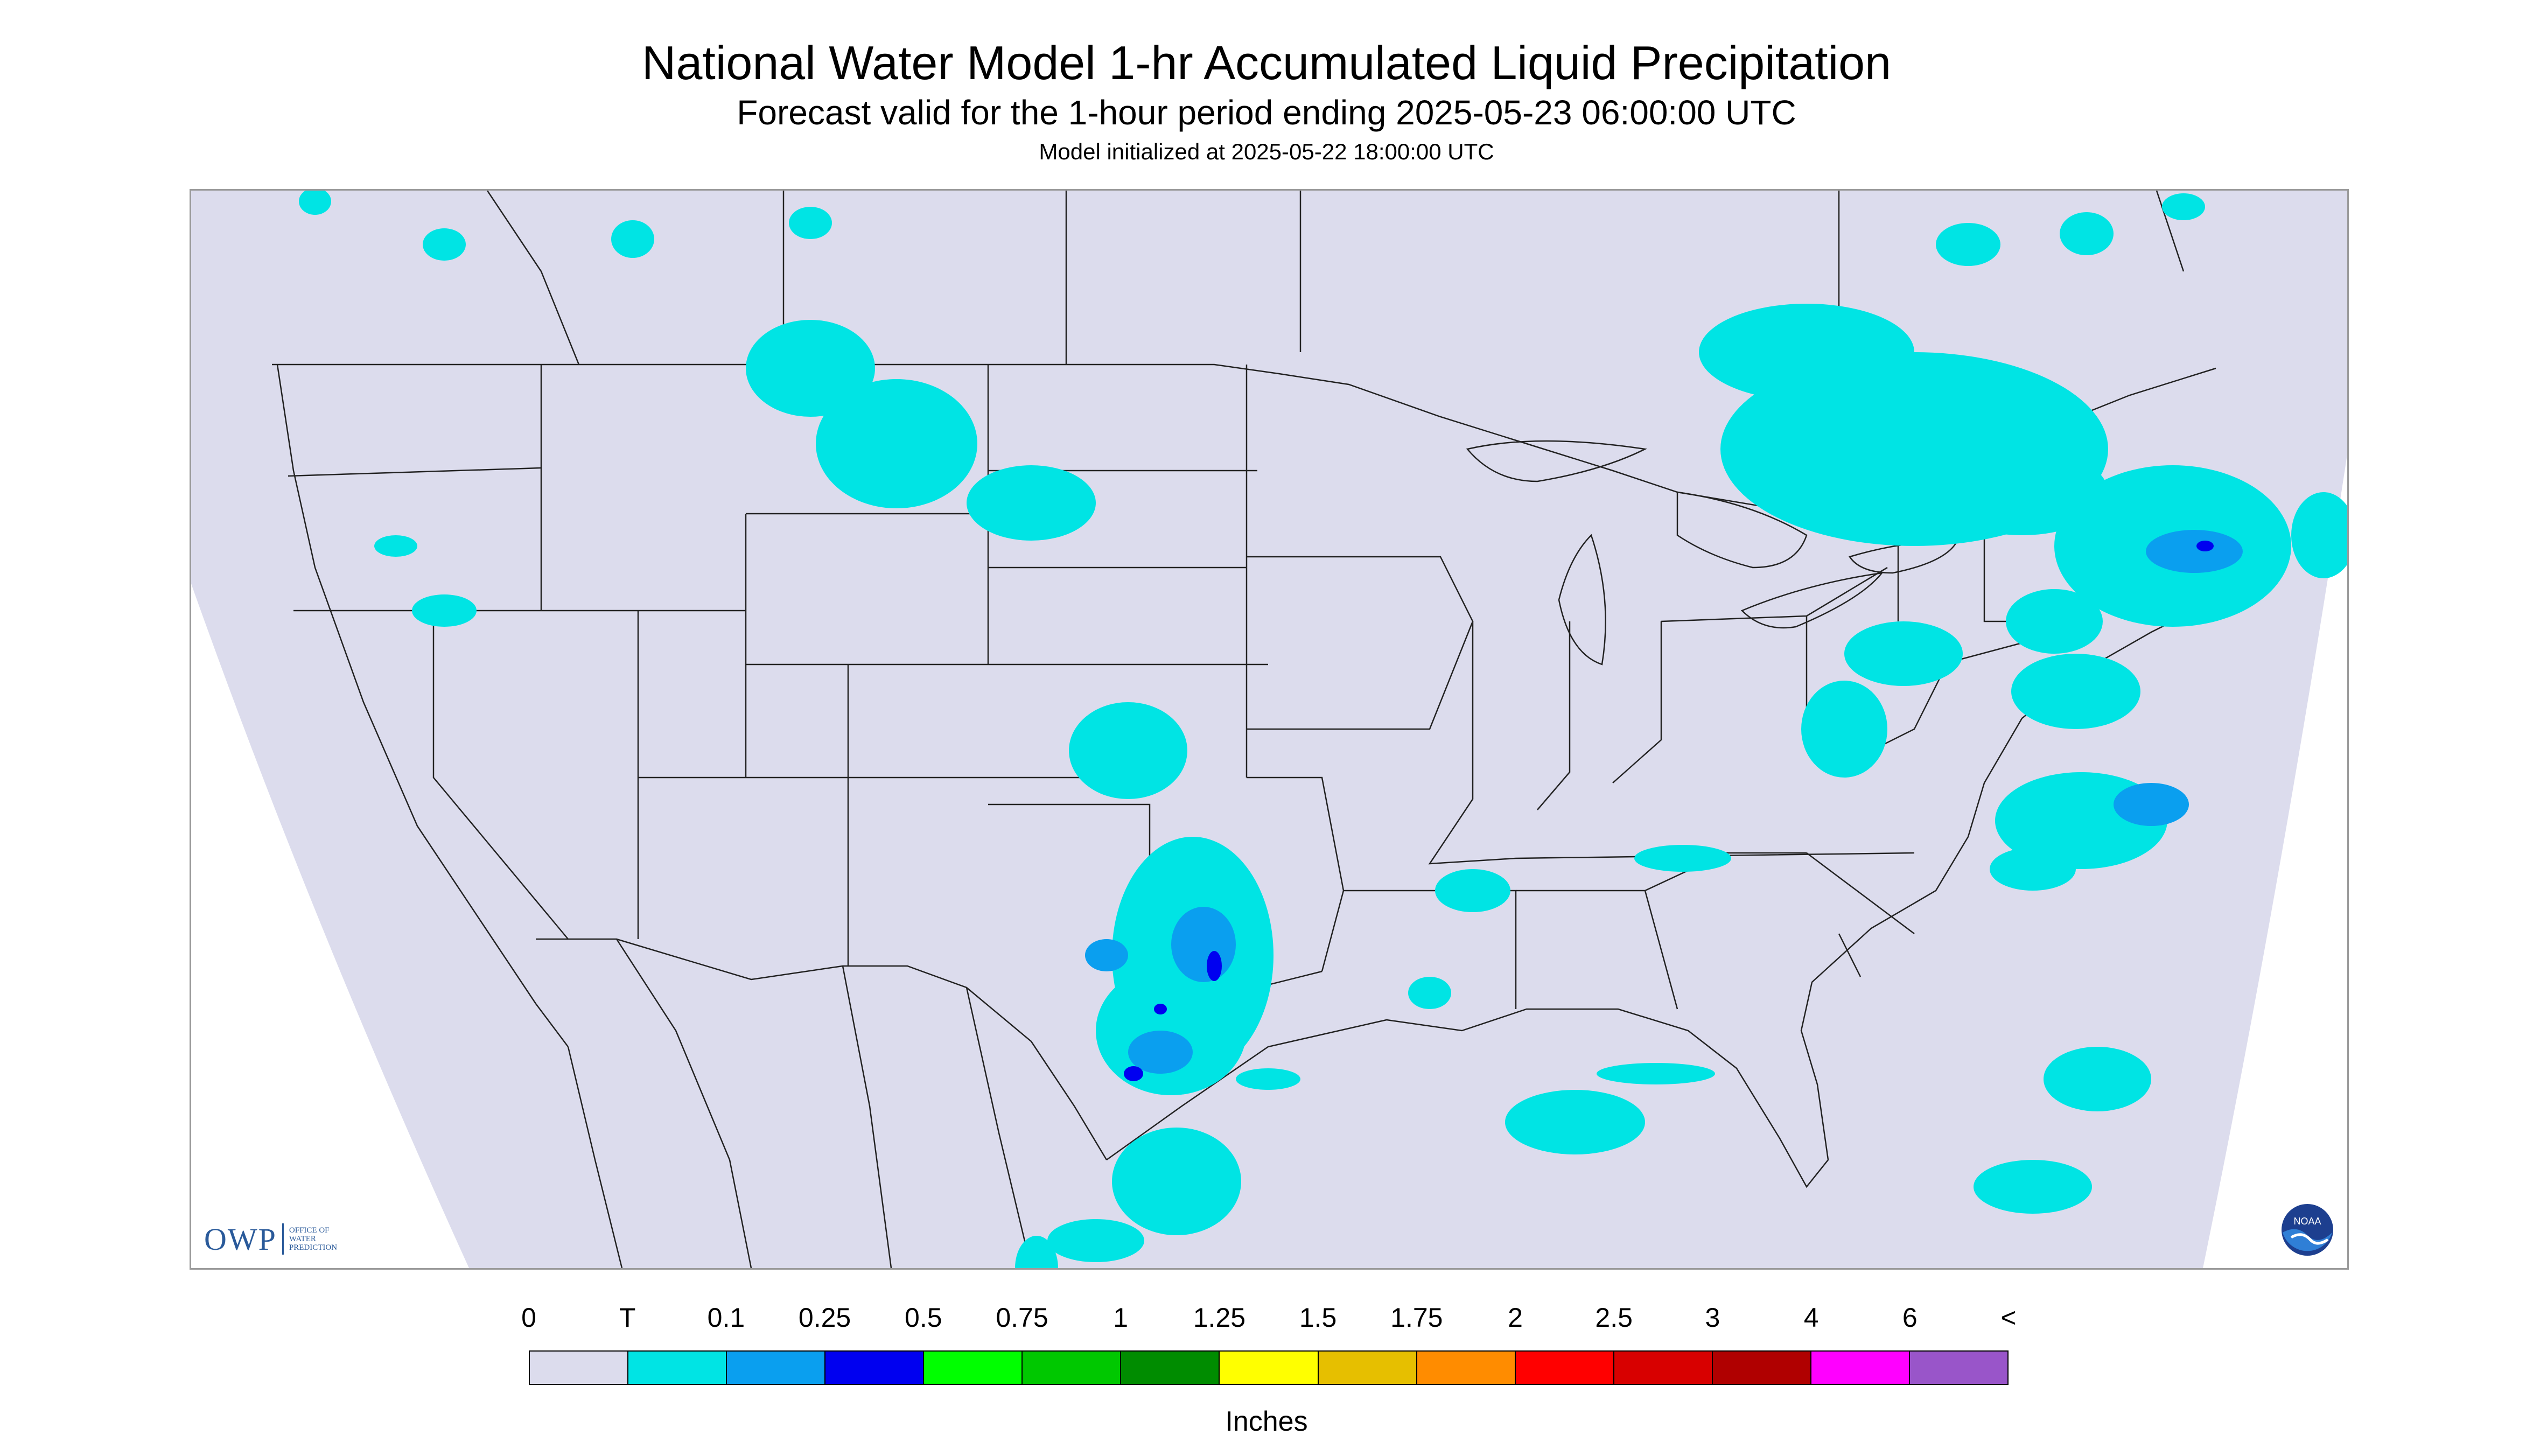  Describe the element at coordinates (1121, 1318) in the screenshot. I see `legend-tick-label: 1` at that location.